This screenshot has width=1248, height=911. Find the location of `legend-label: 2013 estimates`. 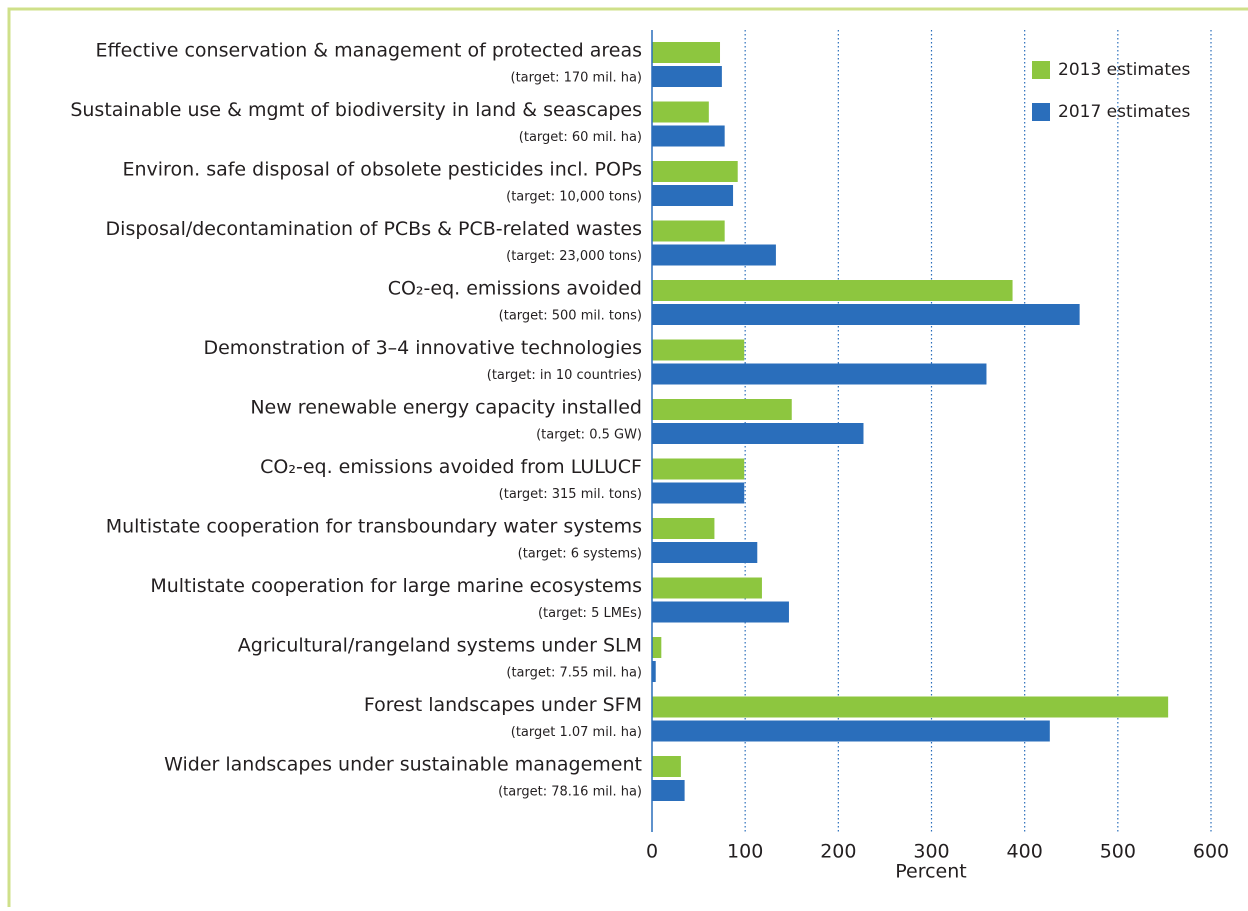

legend-label: 2013 estimates is located at coordinates (1124, 70).